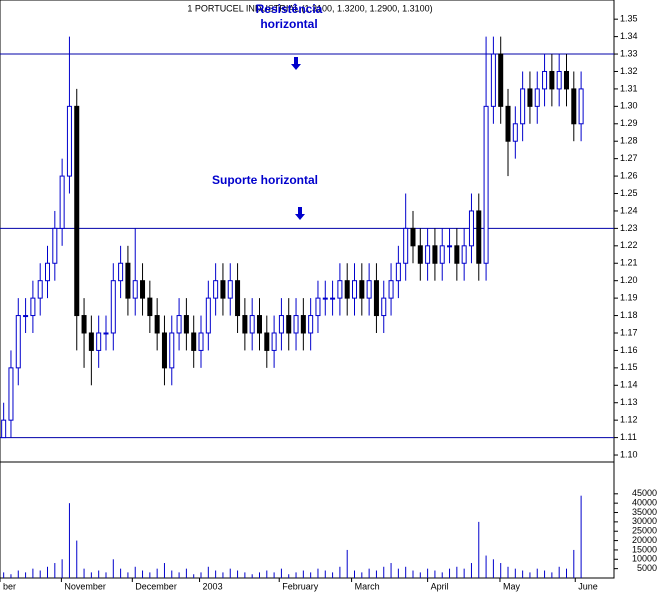 Image resolution: width=661 pixels, height=592 pixels. Describe the element at coordinates (644, 540) in the screenshot. I see `y2-tick-label: 20000` at that location.